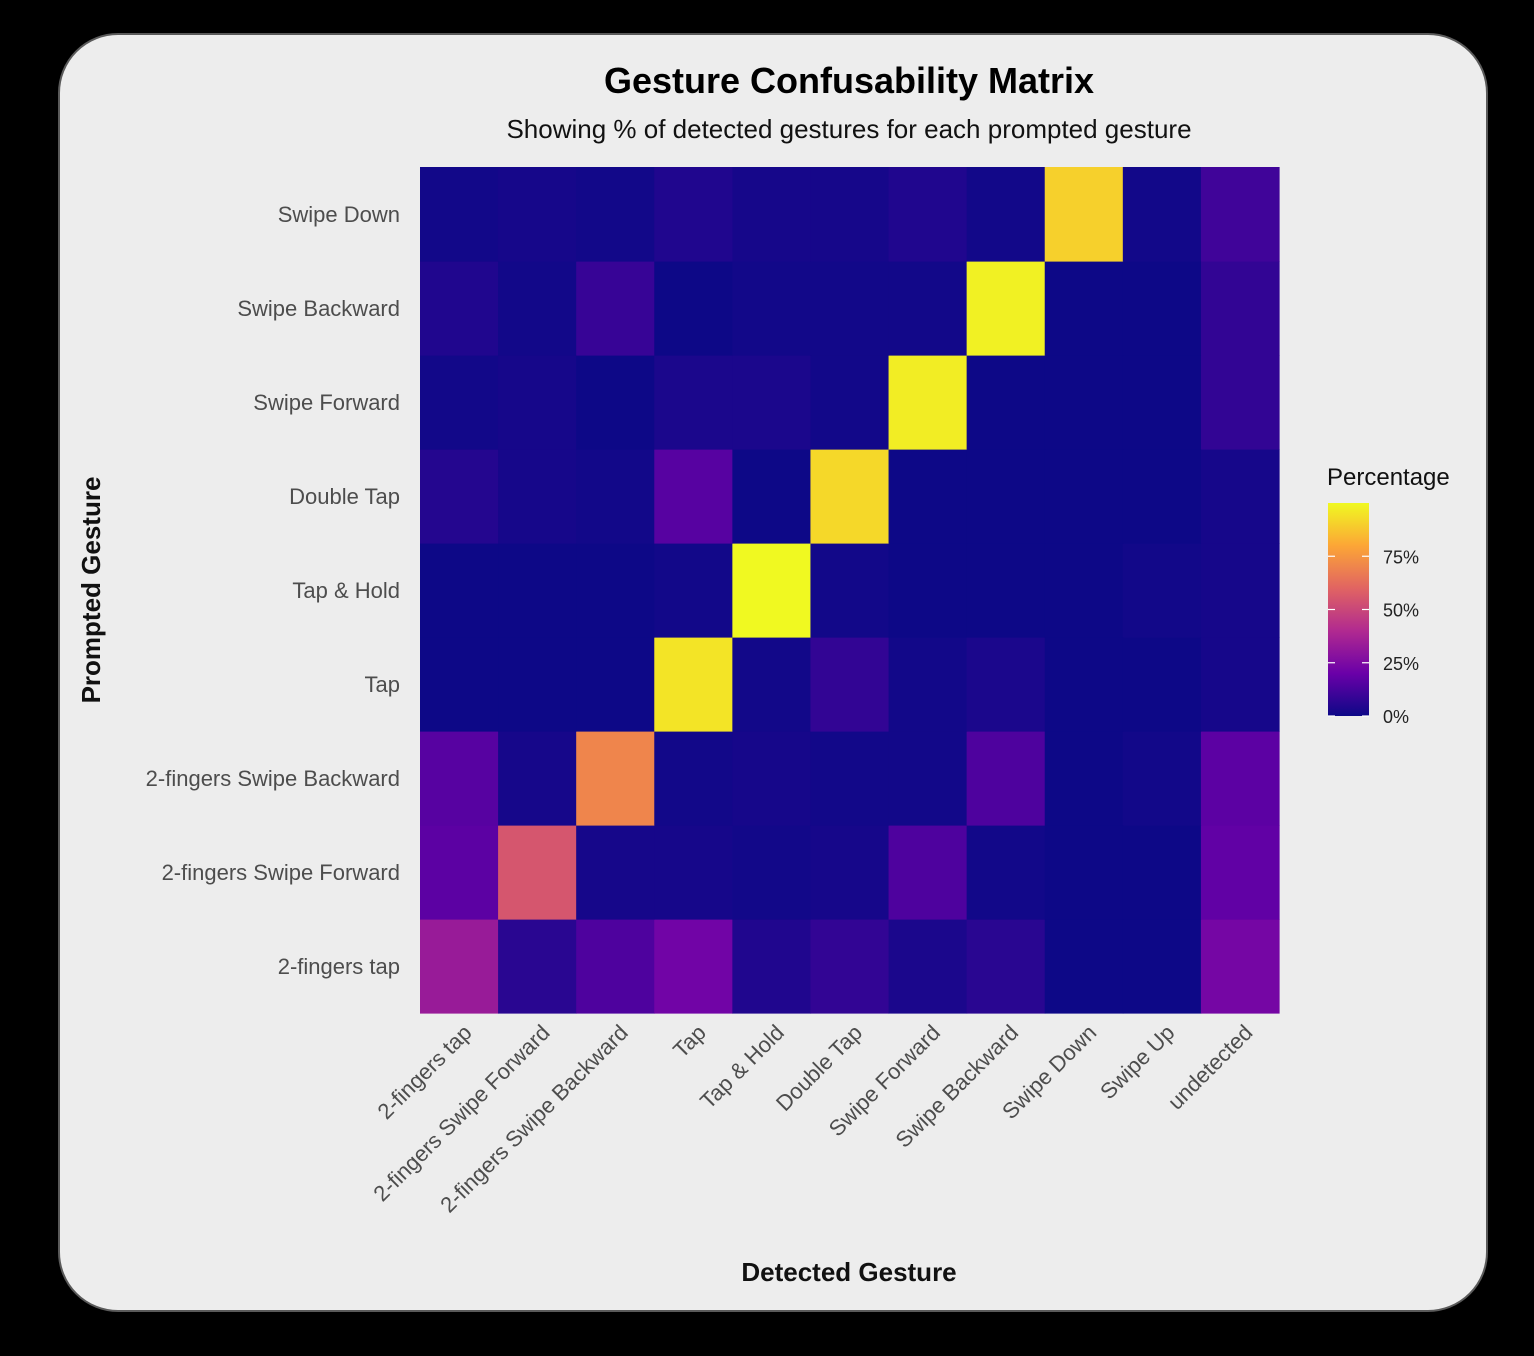  Describe the element at coordinates (346, 590) in the screenshot. I see `y-tick-label: Tap & Hold` at that location.